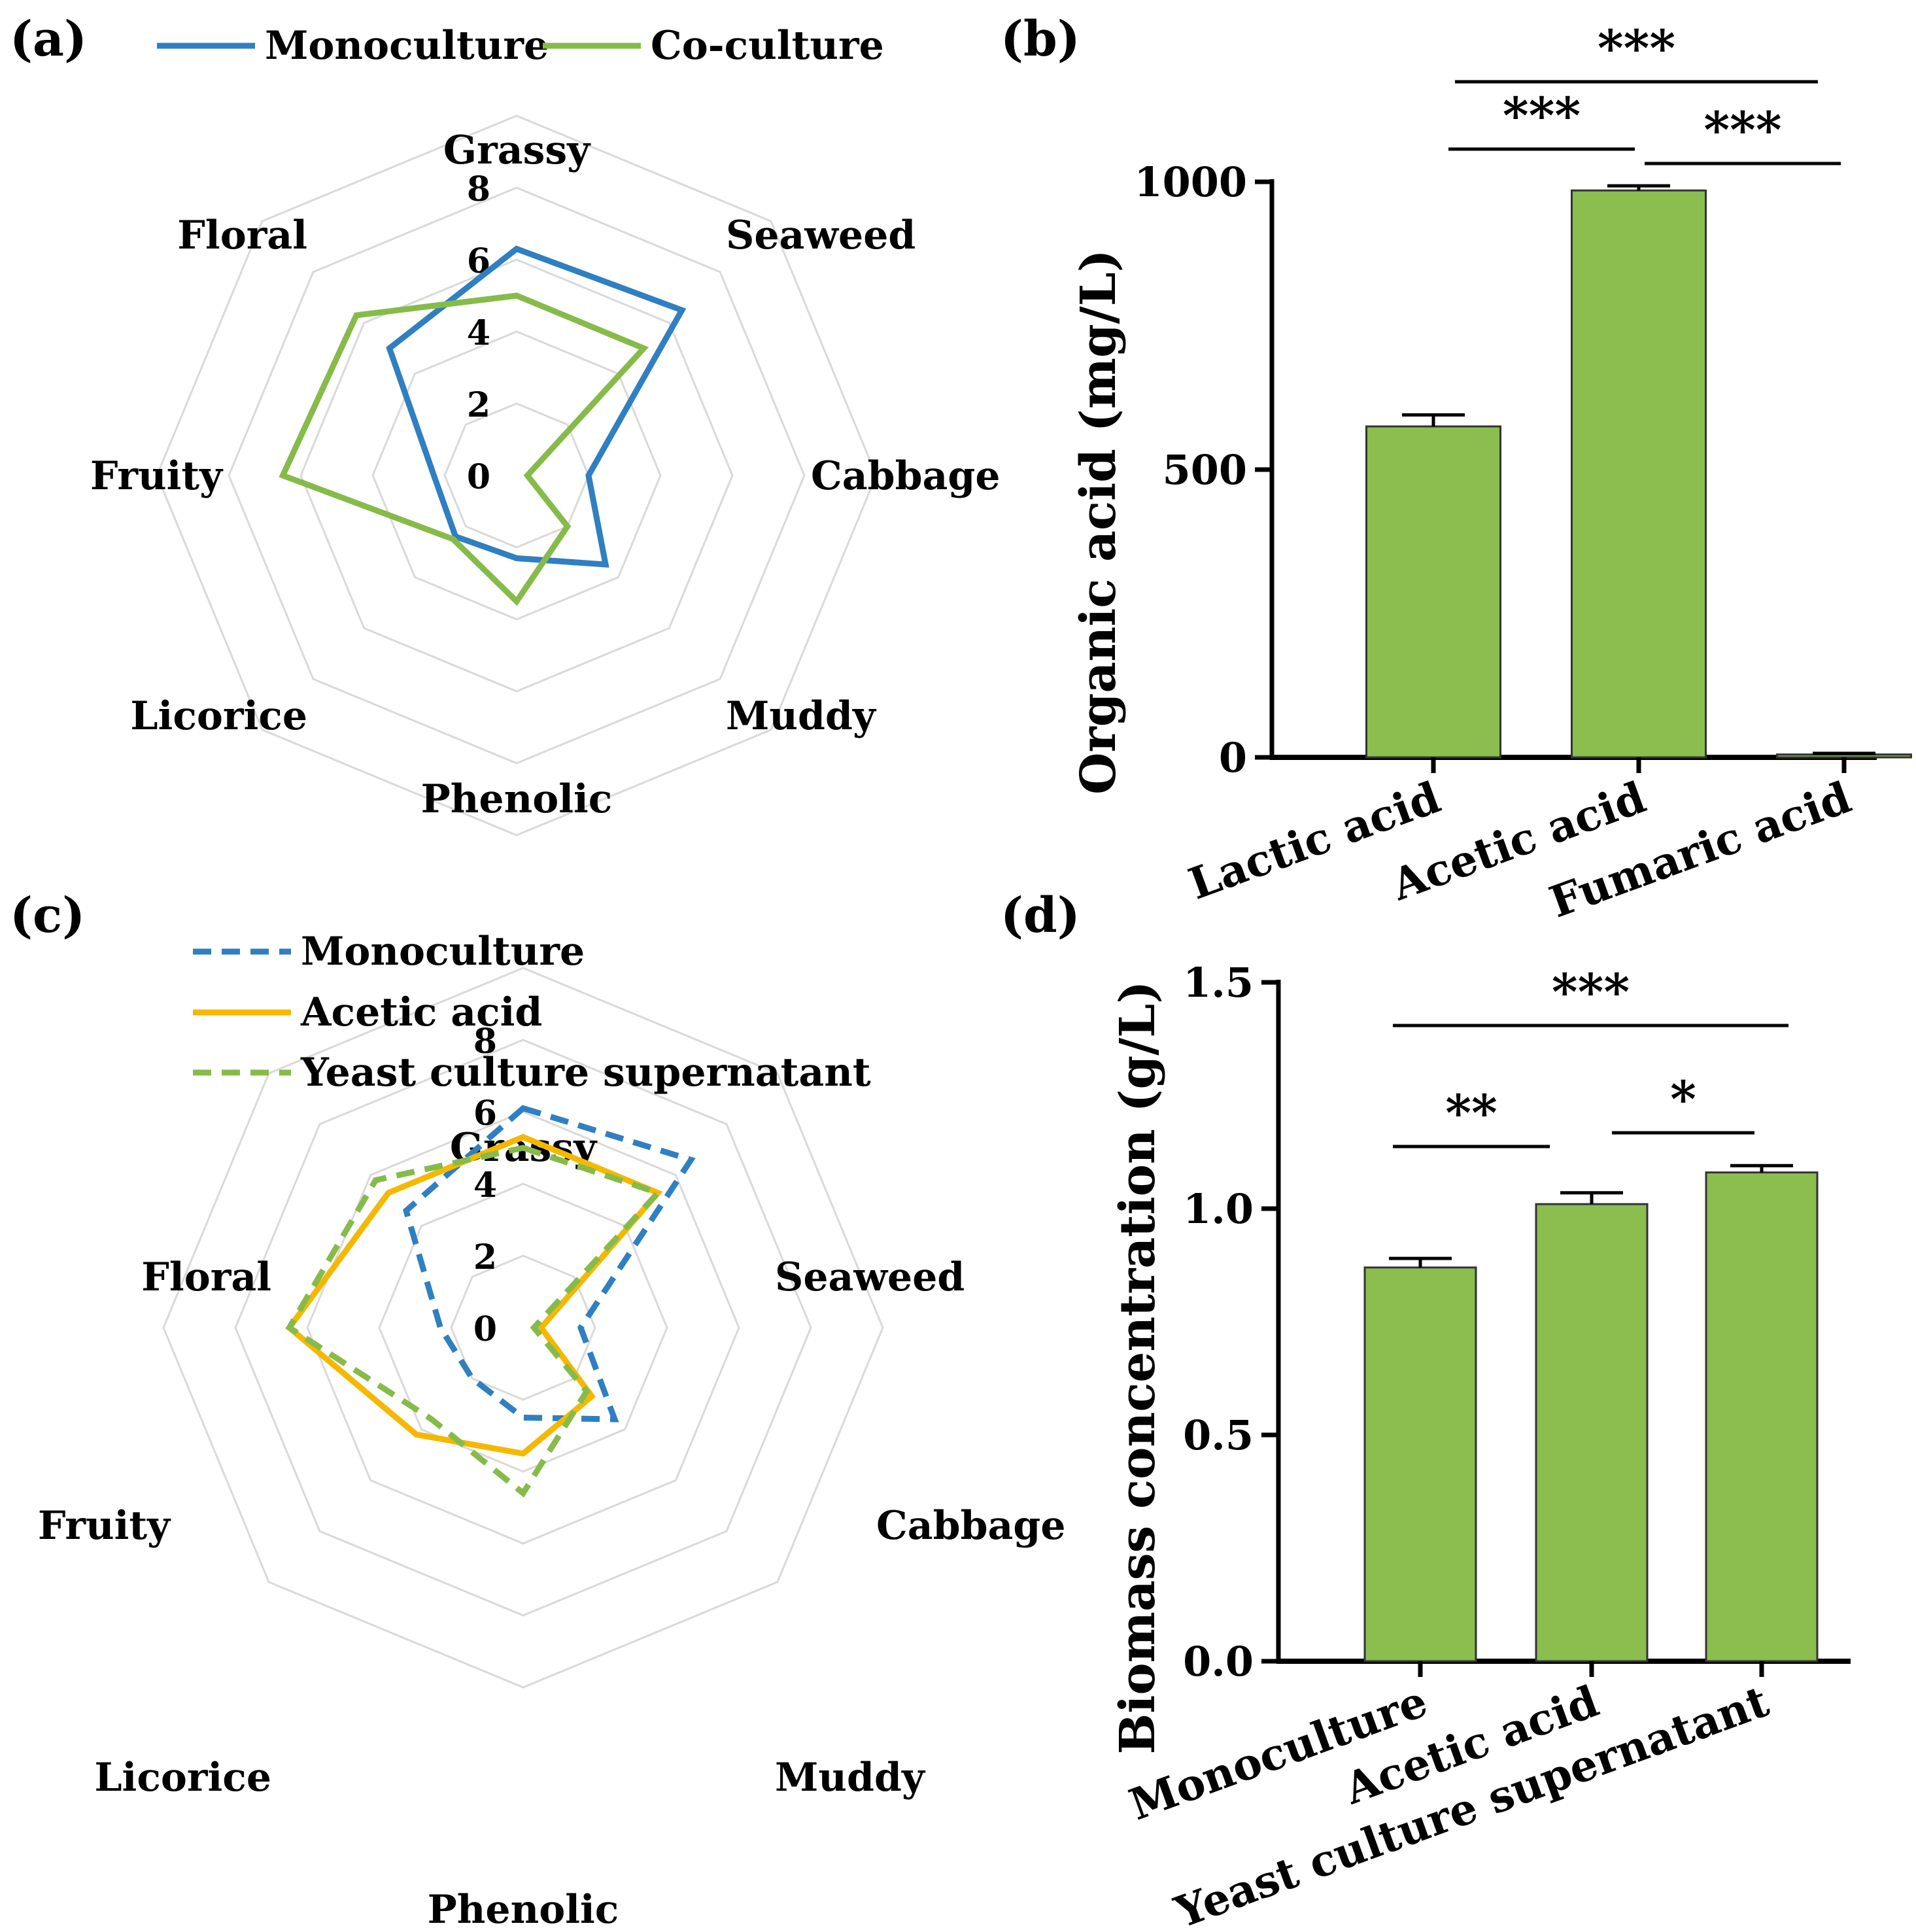 The height and width of the screenshot is (1932, 1916). What do you see at coordinates (767, 46) in the screenshot?
I see `legend-label: Co-culture` at bounding box center [767, 46].